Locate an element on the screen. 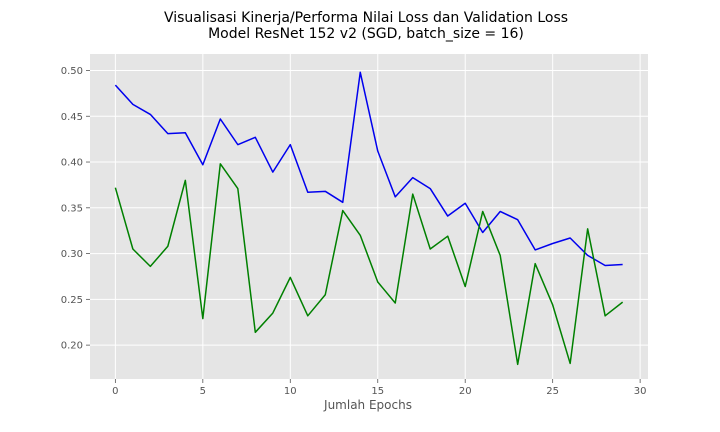  y-tick-label: 0.35 is located at coordinates (72, 208).